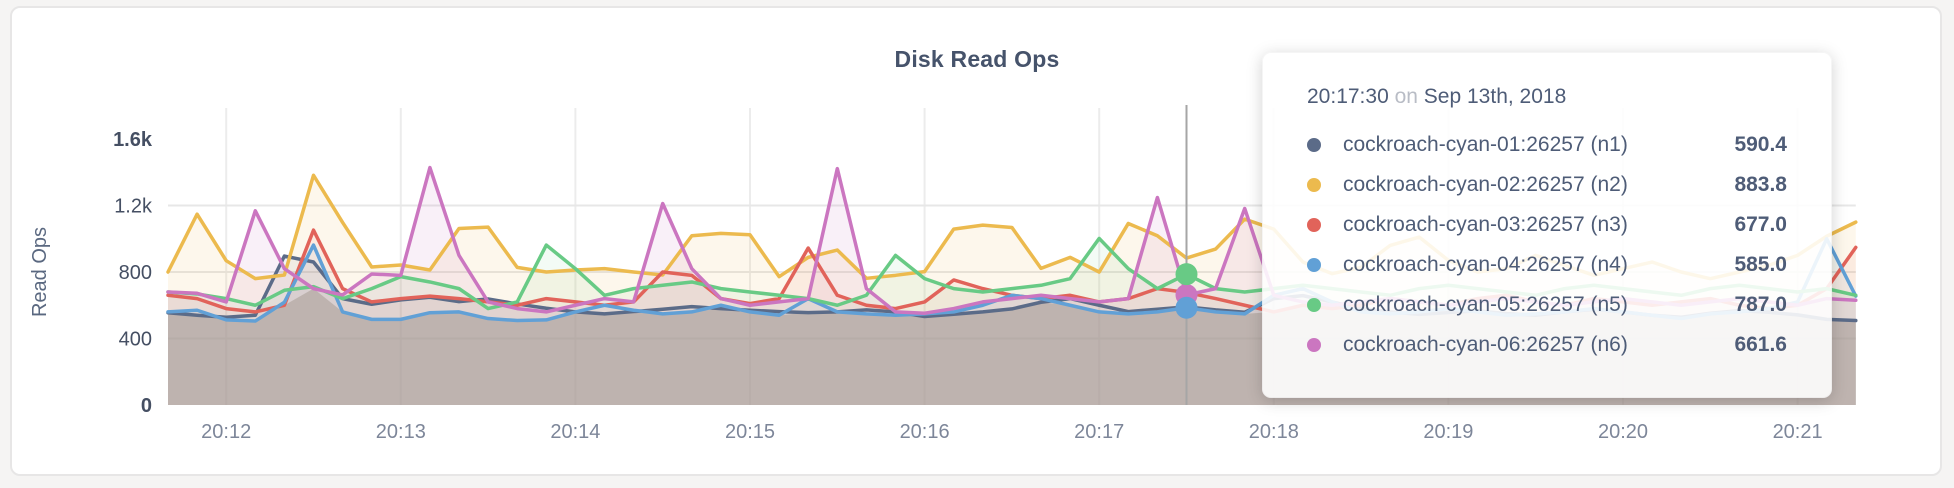 Image resolution: width=1954 pixels, height=488 pixels. I want to click on y-tick-label: 1.2k, so click(133, 207).